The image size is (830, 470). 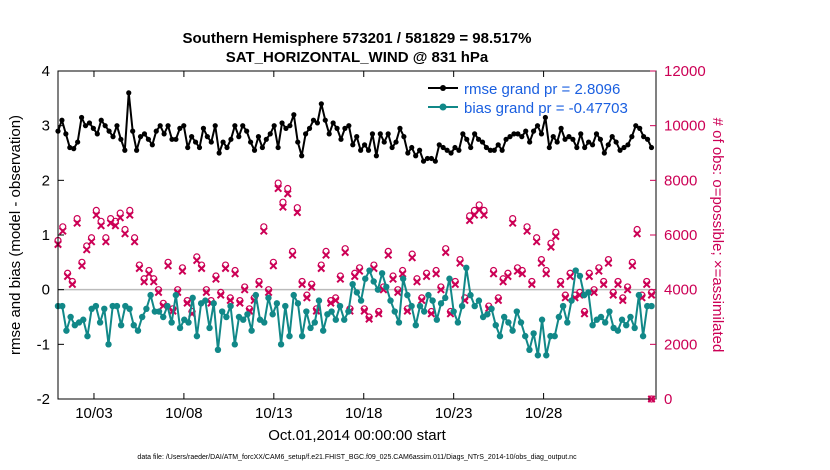 What do you see at coordinates (46, 180) in the screenshot?
I see `y-tick-label: 2` at bounding box center [46, 180].